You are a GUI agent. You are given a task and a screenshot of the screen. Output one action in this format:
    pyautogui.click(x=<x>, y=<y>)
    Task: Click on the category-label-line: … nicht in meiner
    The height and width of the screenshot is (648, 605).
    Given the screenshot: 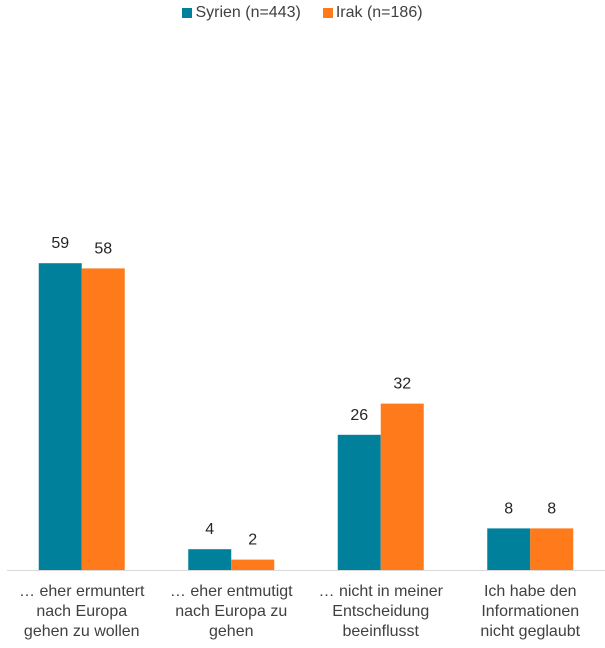 What is the action you would take?
    pyautogui.click(x=381, y=591)
    